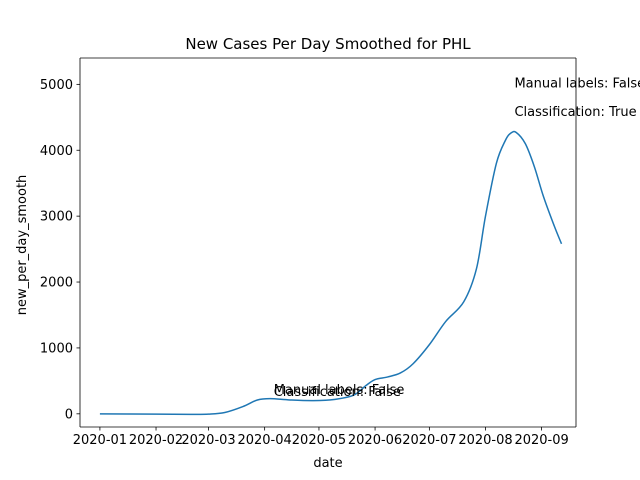 This screenshot has width=640, height=480. Describe the element at coordinates (575, 112) in the screenshot. I see `annotation-label: Classification: True` at that location.